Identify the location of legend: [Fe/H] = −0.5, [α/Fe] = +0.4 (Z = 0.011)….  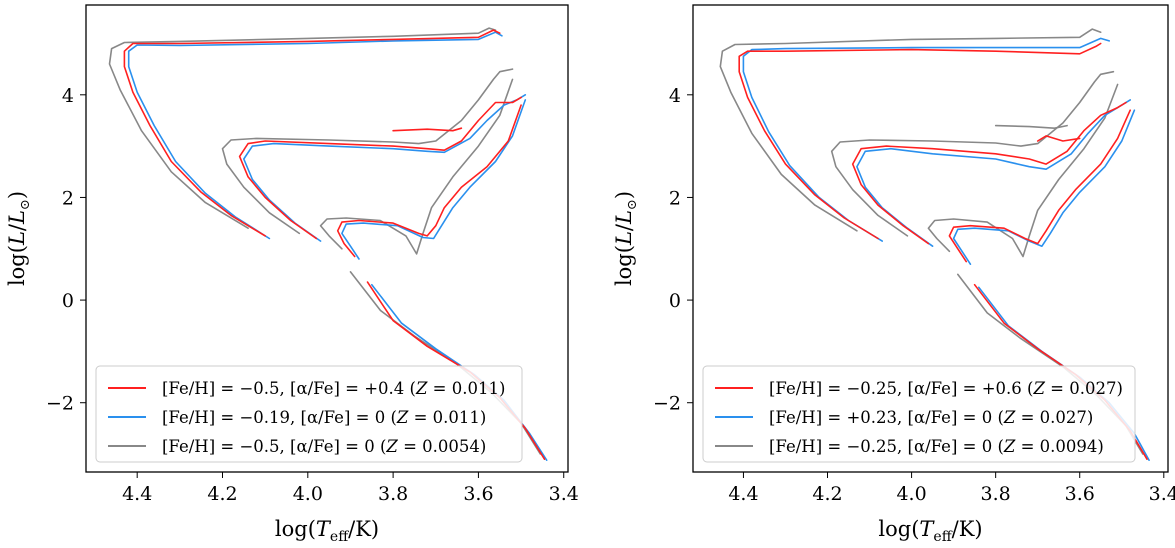
(309, 414).